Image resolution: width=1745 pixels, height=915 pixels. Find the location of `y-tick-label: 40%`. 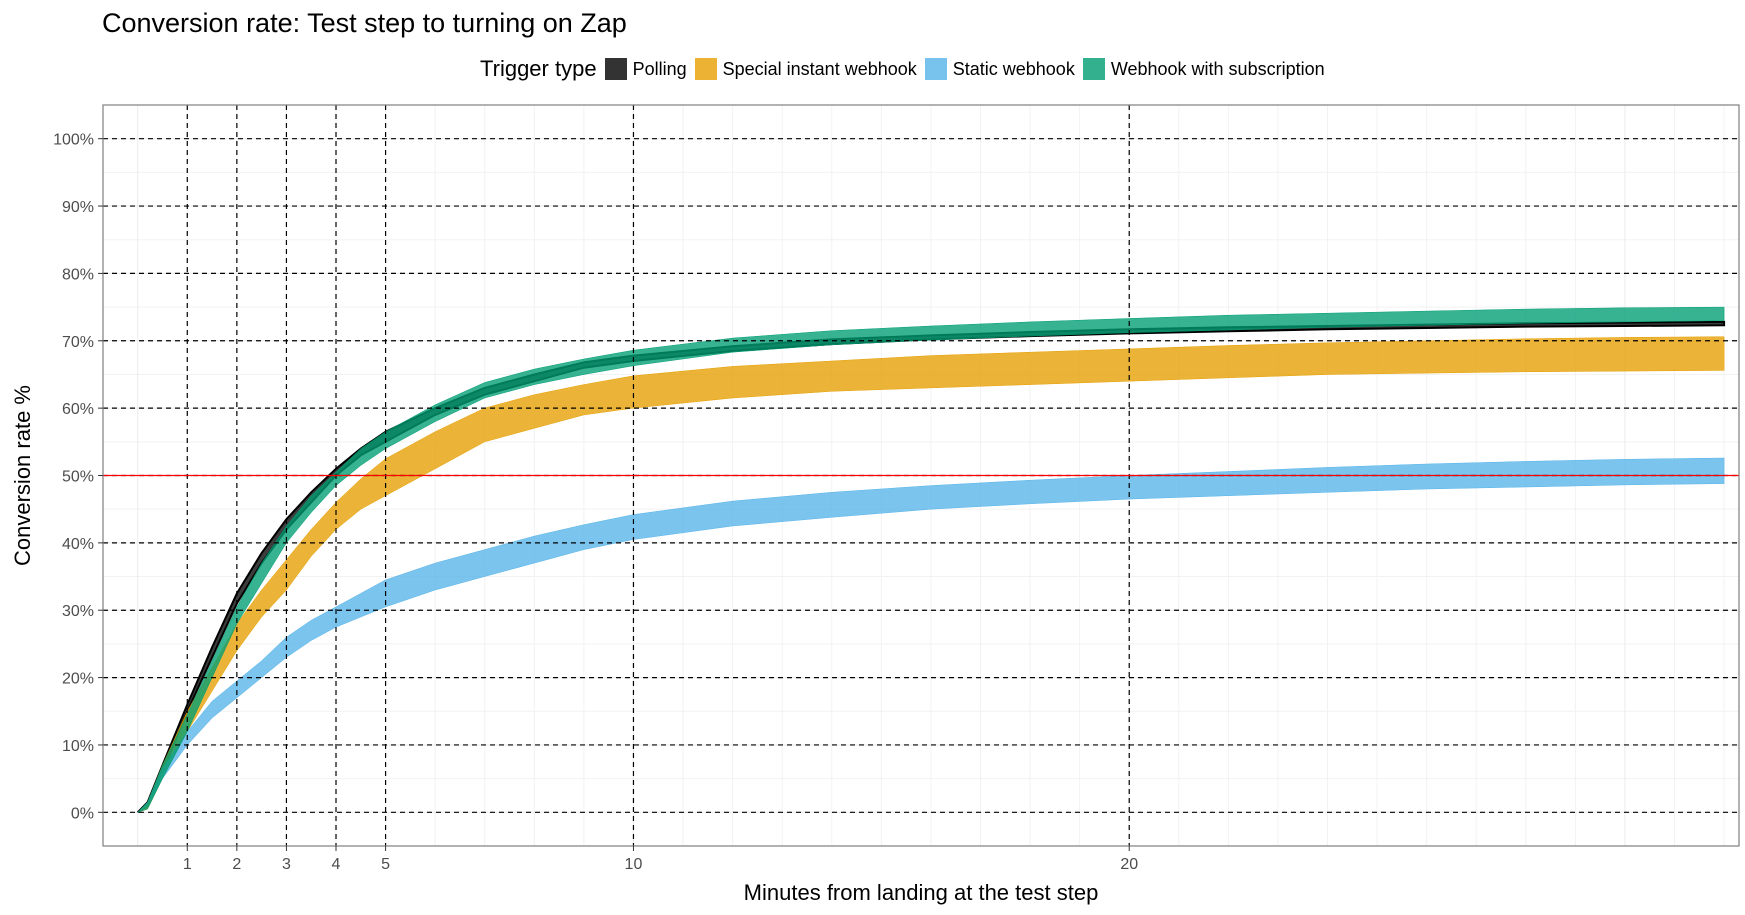

y-tick-label: 40% is located at coordinates (78, 544).